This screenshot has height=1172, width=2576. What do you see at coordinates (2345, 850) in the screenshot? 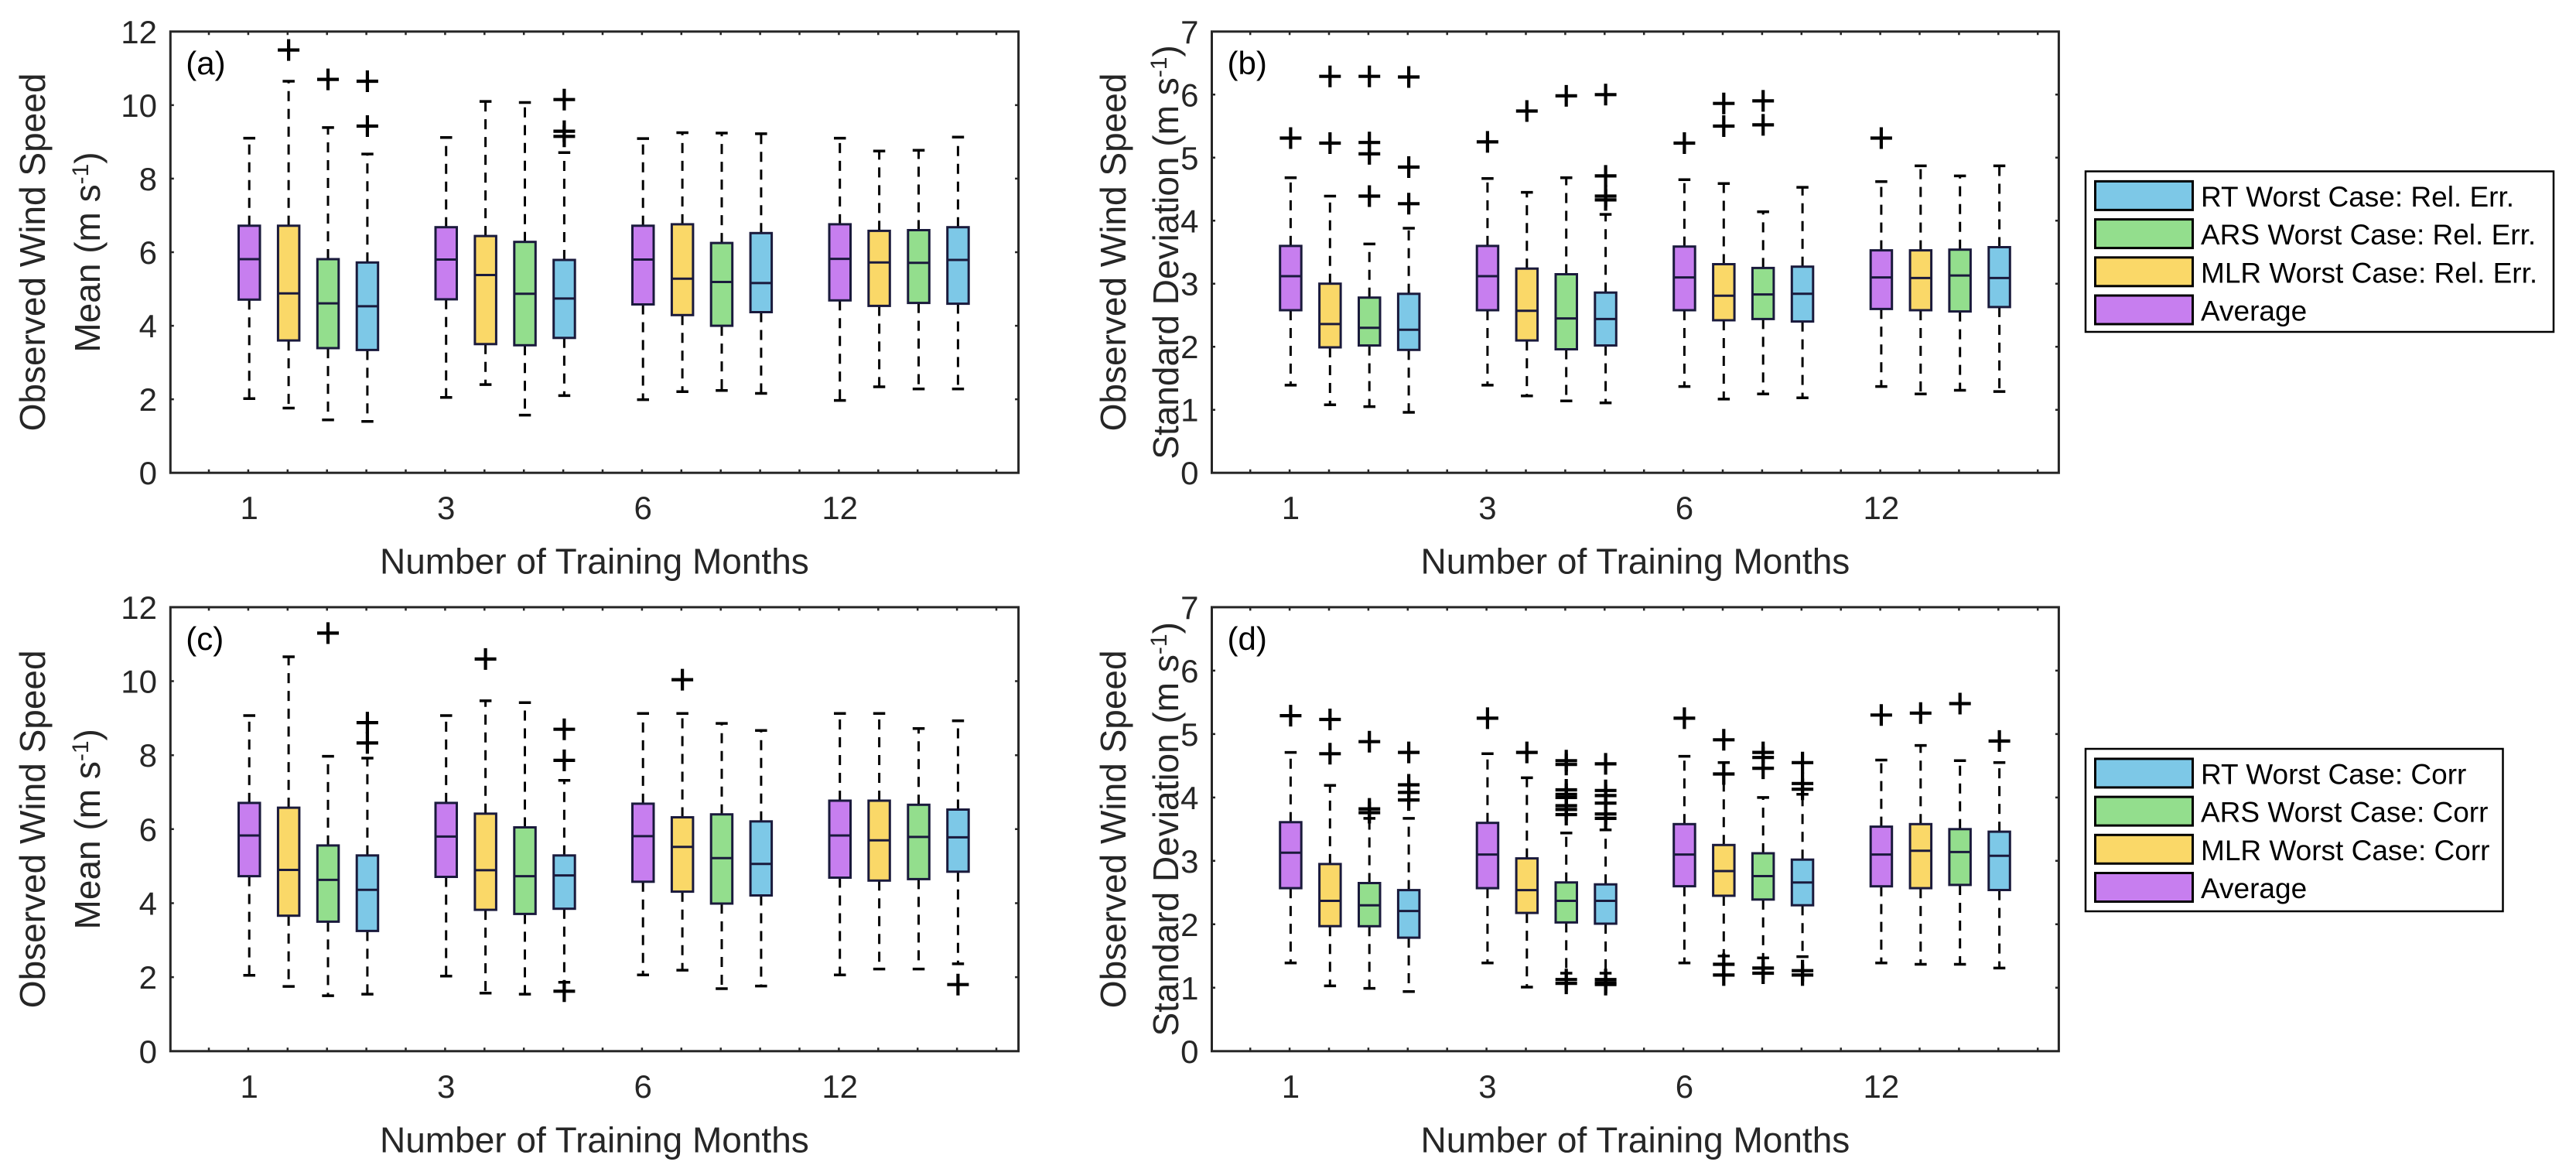
I see `svg-text: MLR Worst Case: Corr` at bounding box center [2345, 850].